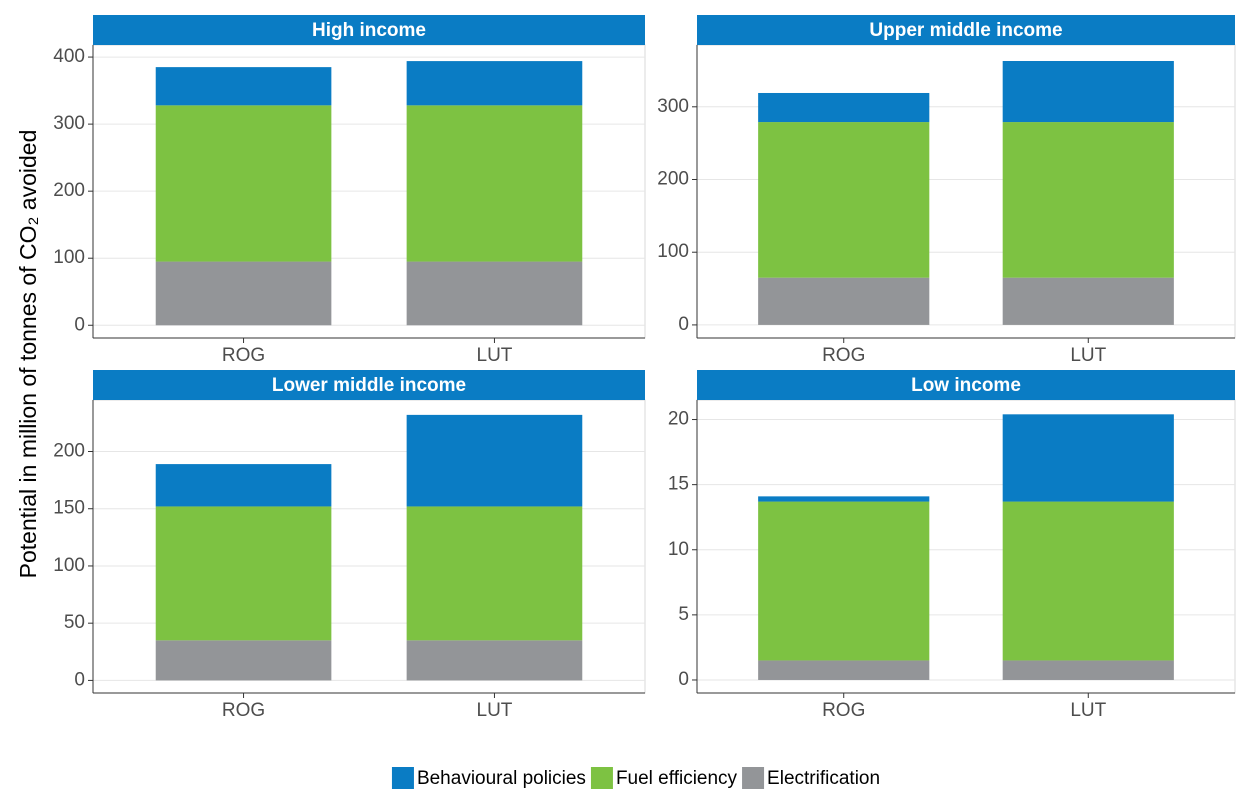  What do you see at coordinates (69, 56) in the screenshot?
I see `y-tick-label: 400` at bounding box center [69, 56].